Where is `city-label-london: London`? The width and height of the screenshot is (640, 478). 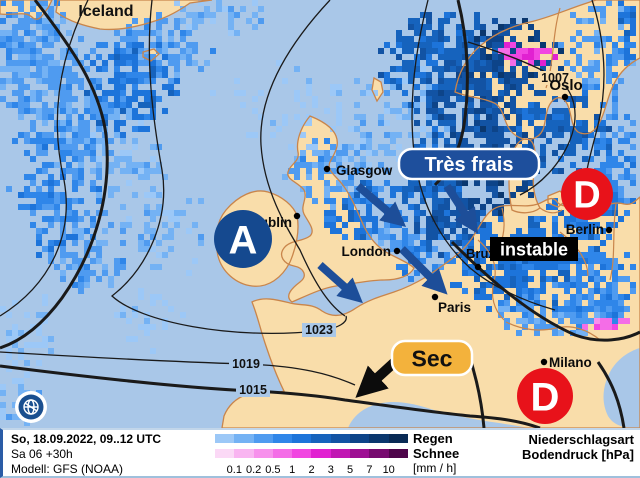 city-label-london: London is located at coordinates (366, 251).